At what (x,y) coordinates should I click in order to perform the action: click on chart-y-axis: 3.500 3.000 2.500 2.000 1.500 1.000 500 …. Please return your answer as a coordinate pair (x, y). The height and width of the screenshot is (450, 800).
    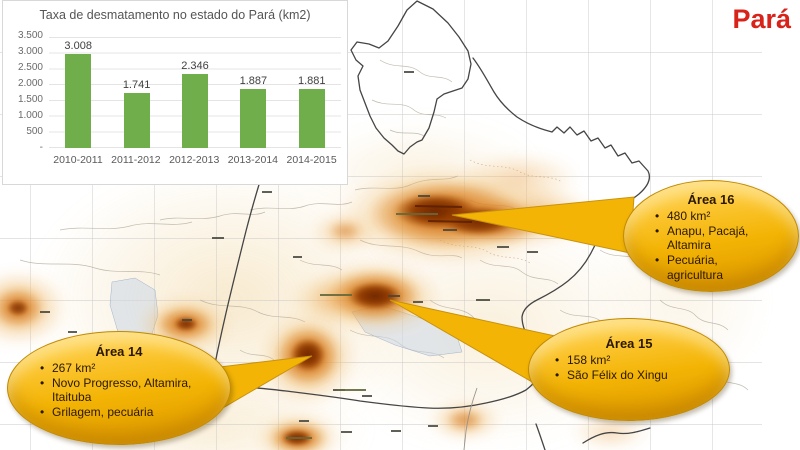
    Looking at the image, I should click on (23, 91).